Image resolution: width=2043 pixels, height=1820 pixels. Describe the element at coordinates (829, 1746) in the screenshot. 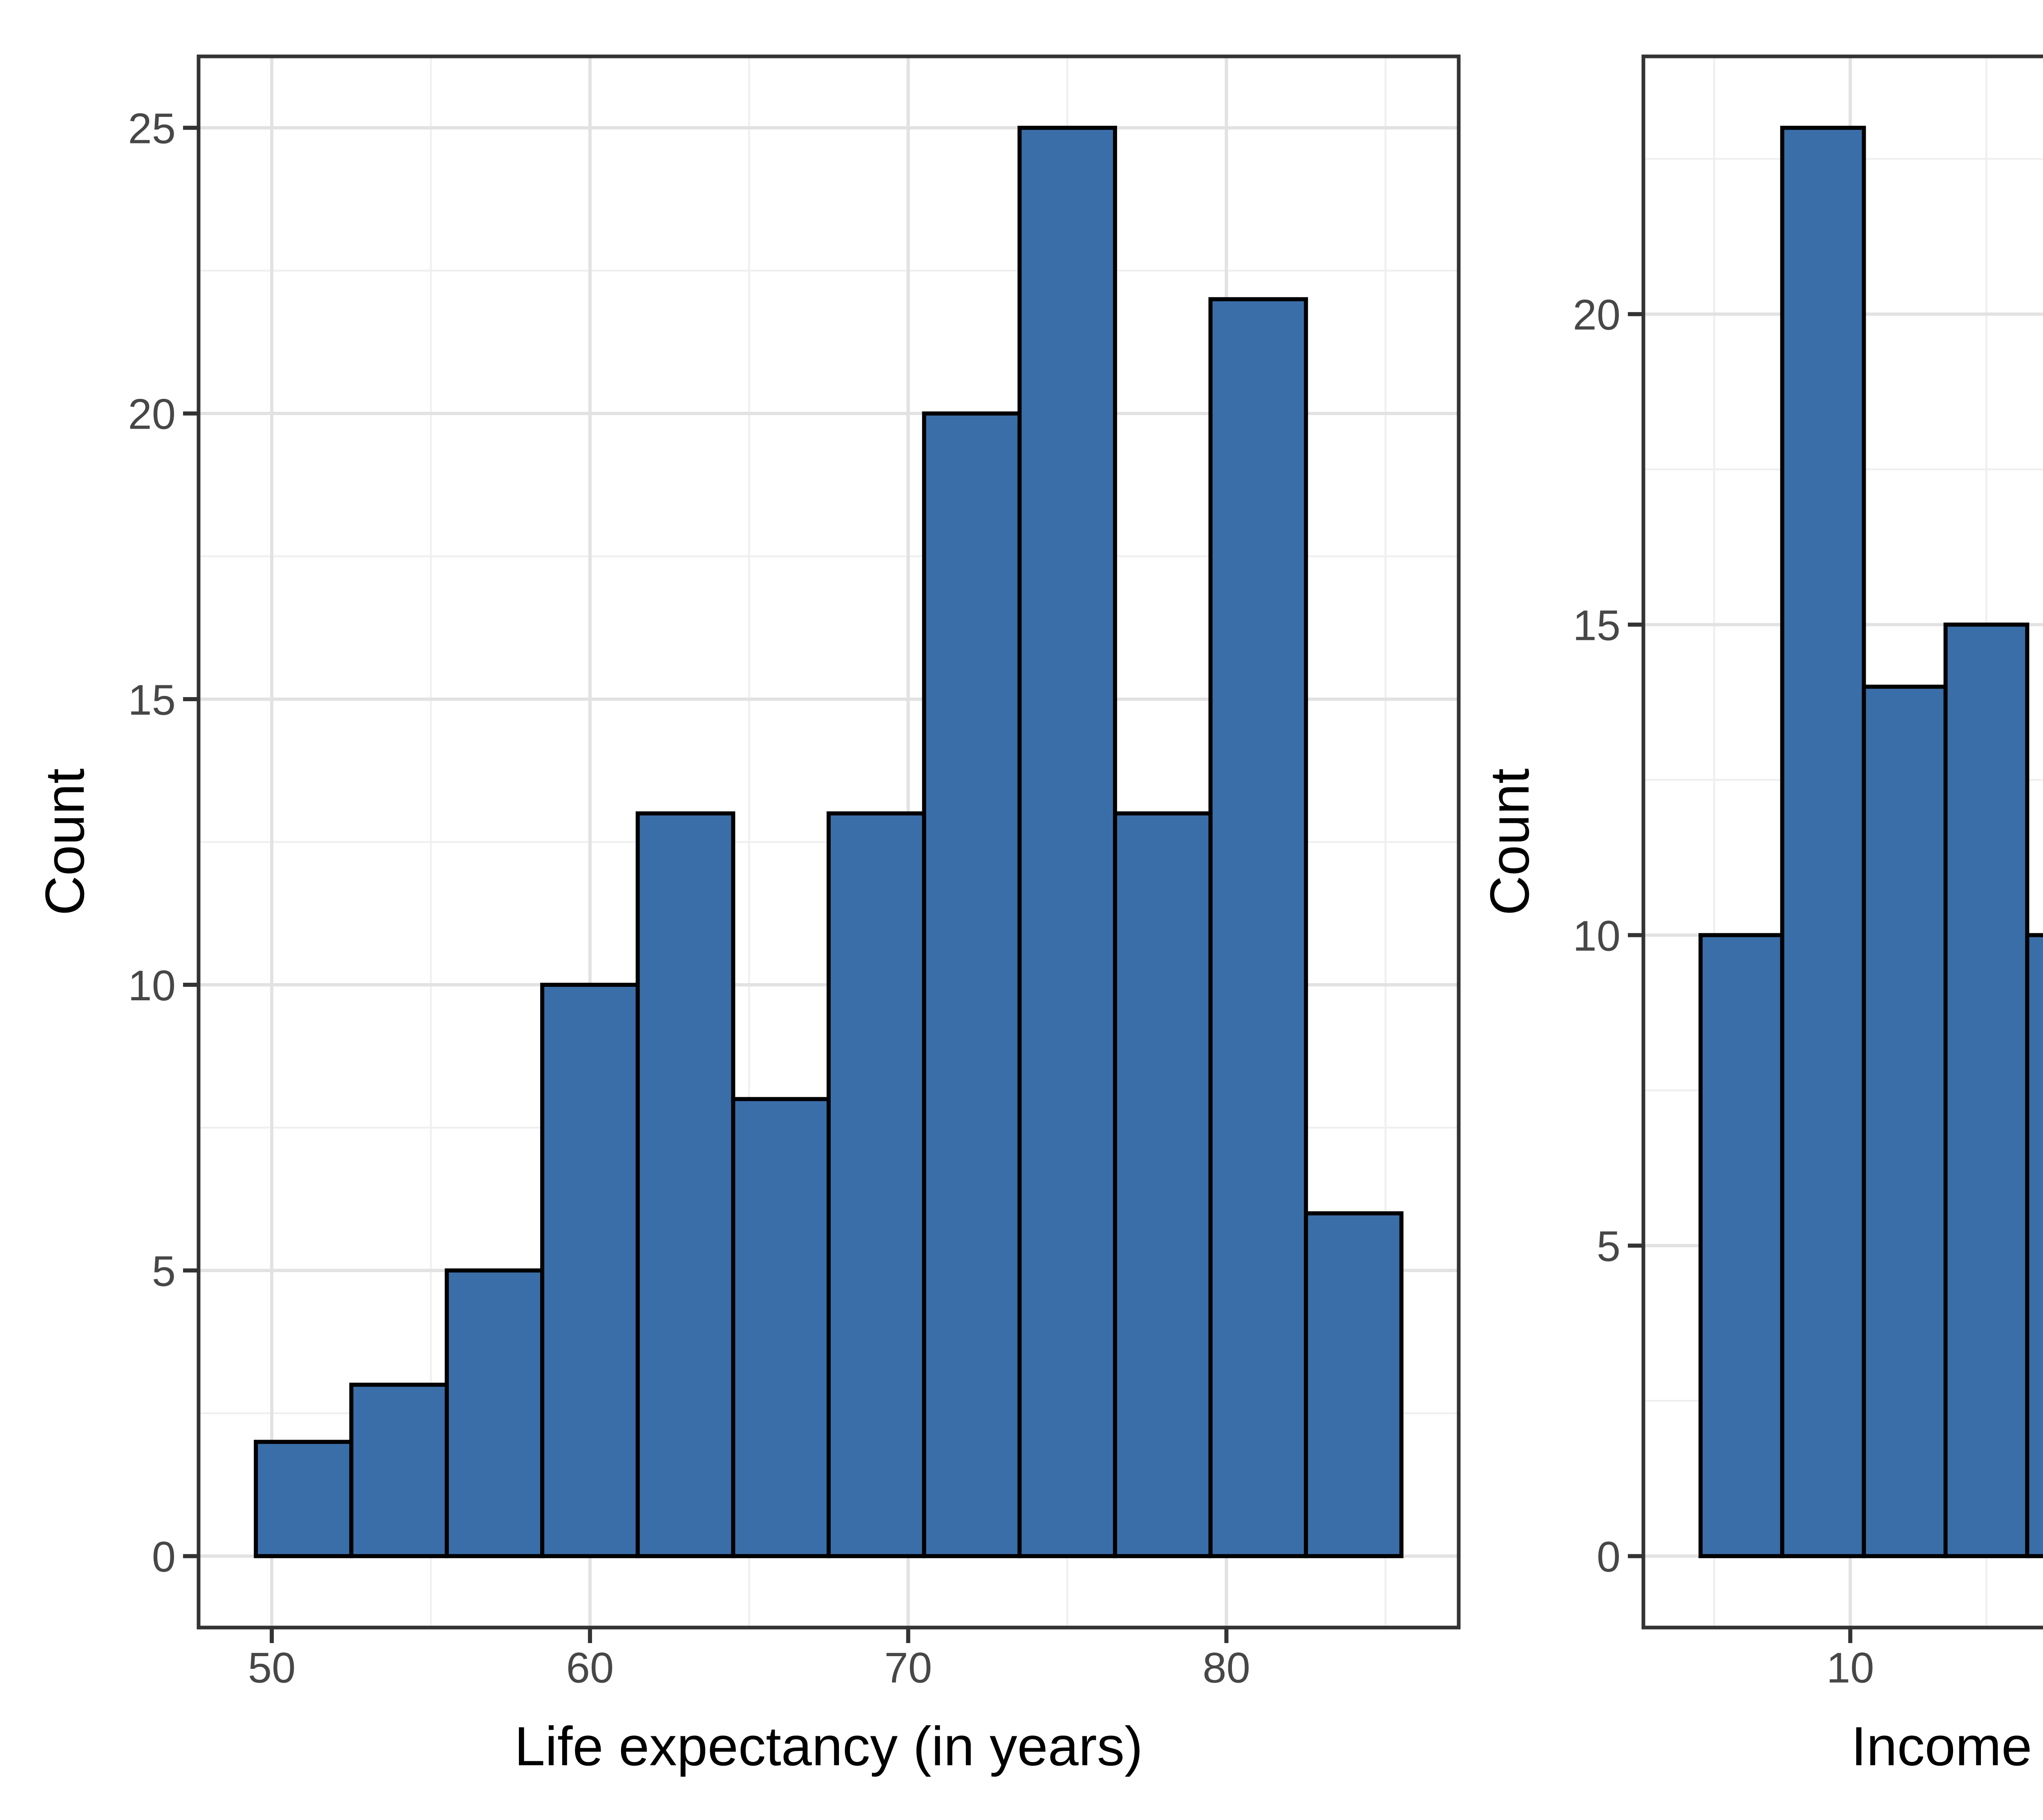

I see `x-axis-title: Life expectancy (in years)` at that location.